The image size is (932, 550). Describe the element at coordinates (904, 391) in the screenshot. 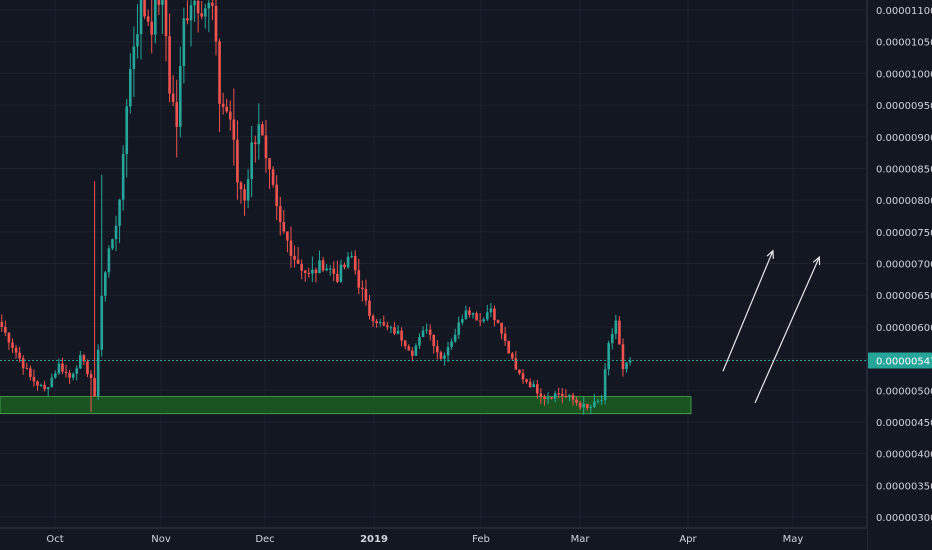

I see `y-tick-label: 0.00000500` at that location.